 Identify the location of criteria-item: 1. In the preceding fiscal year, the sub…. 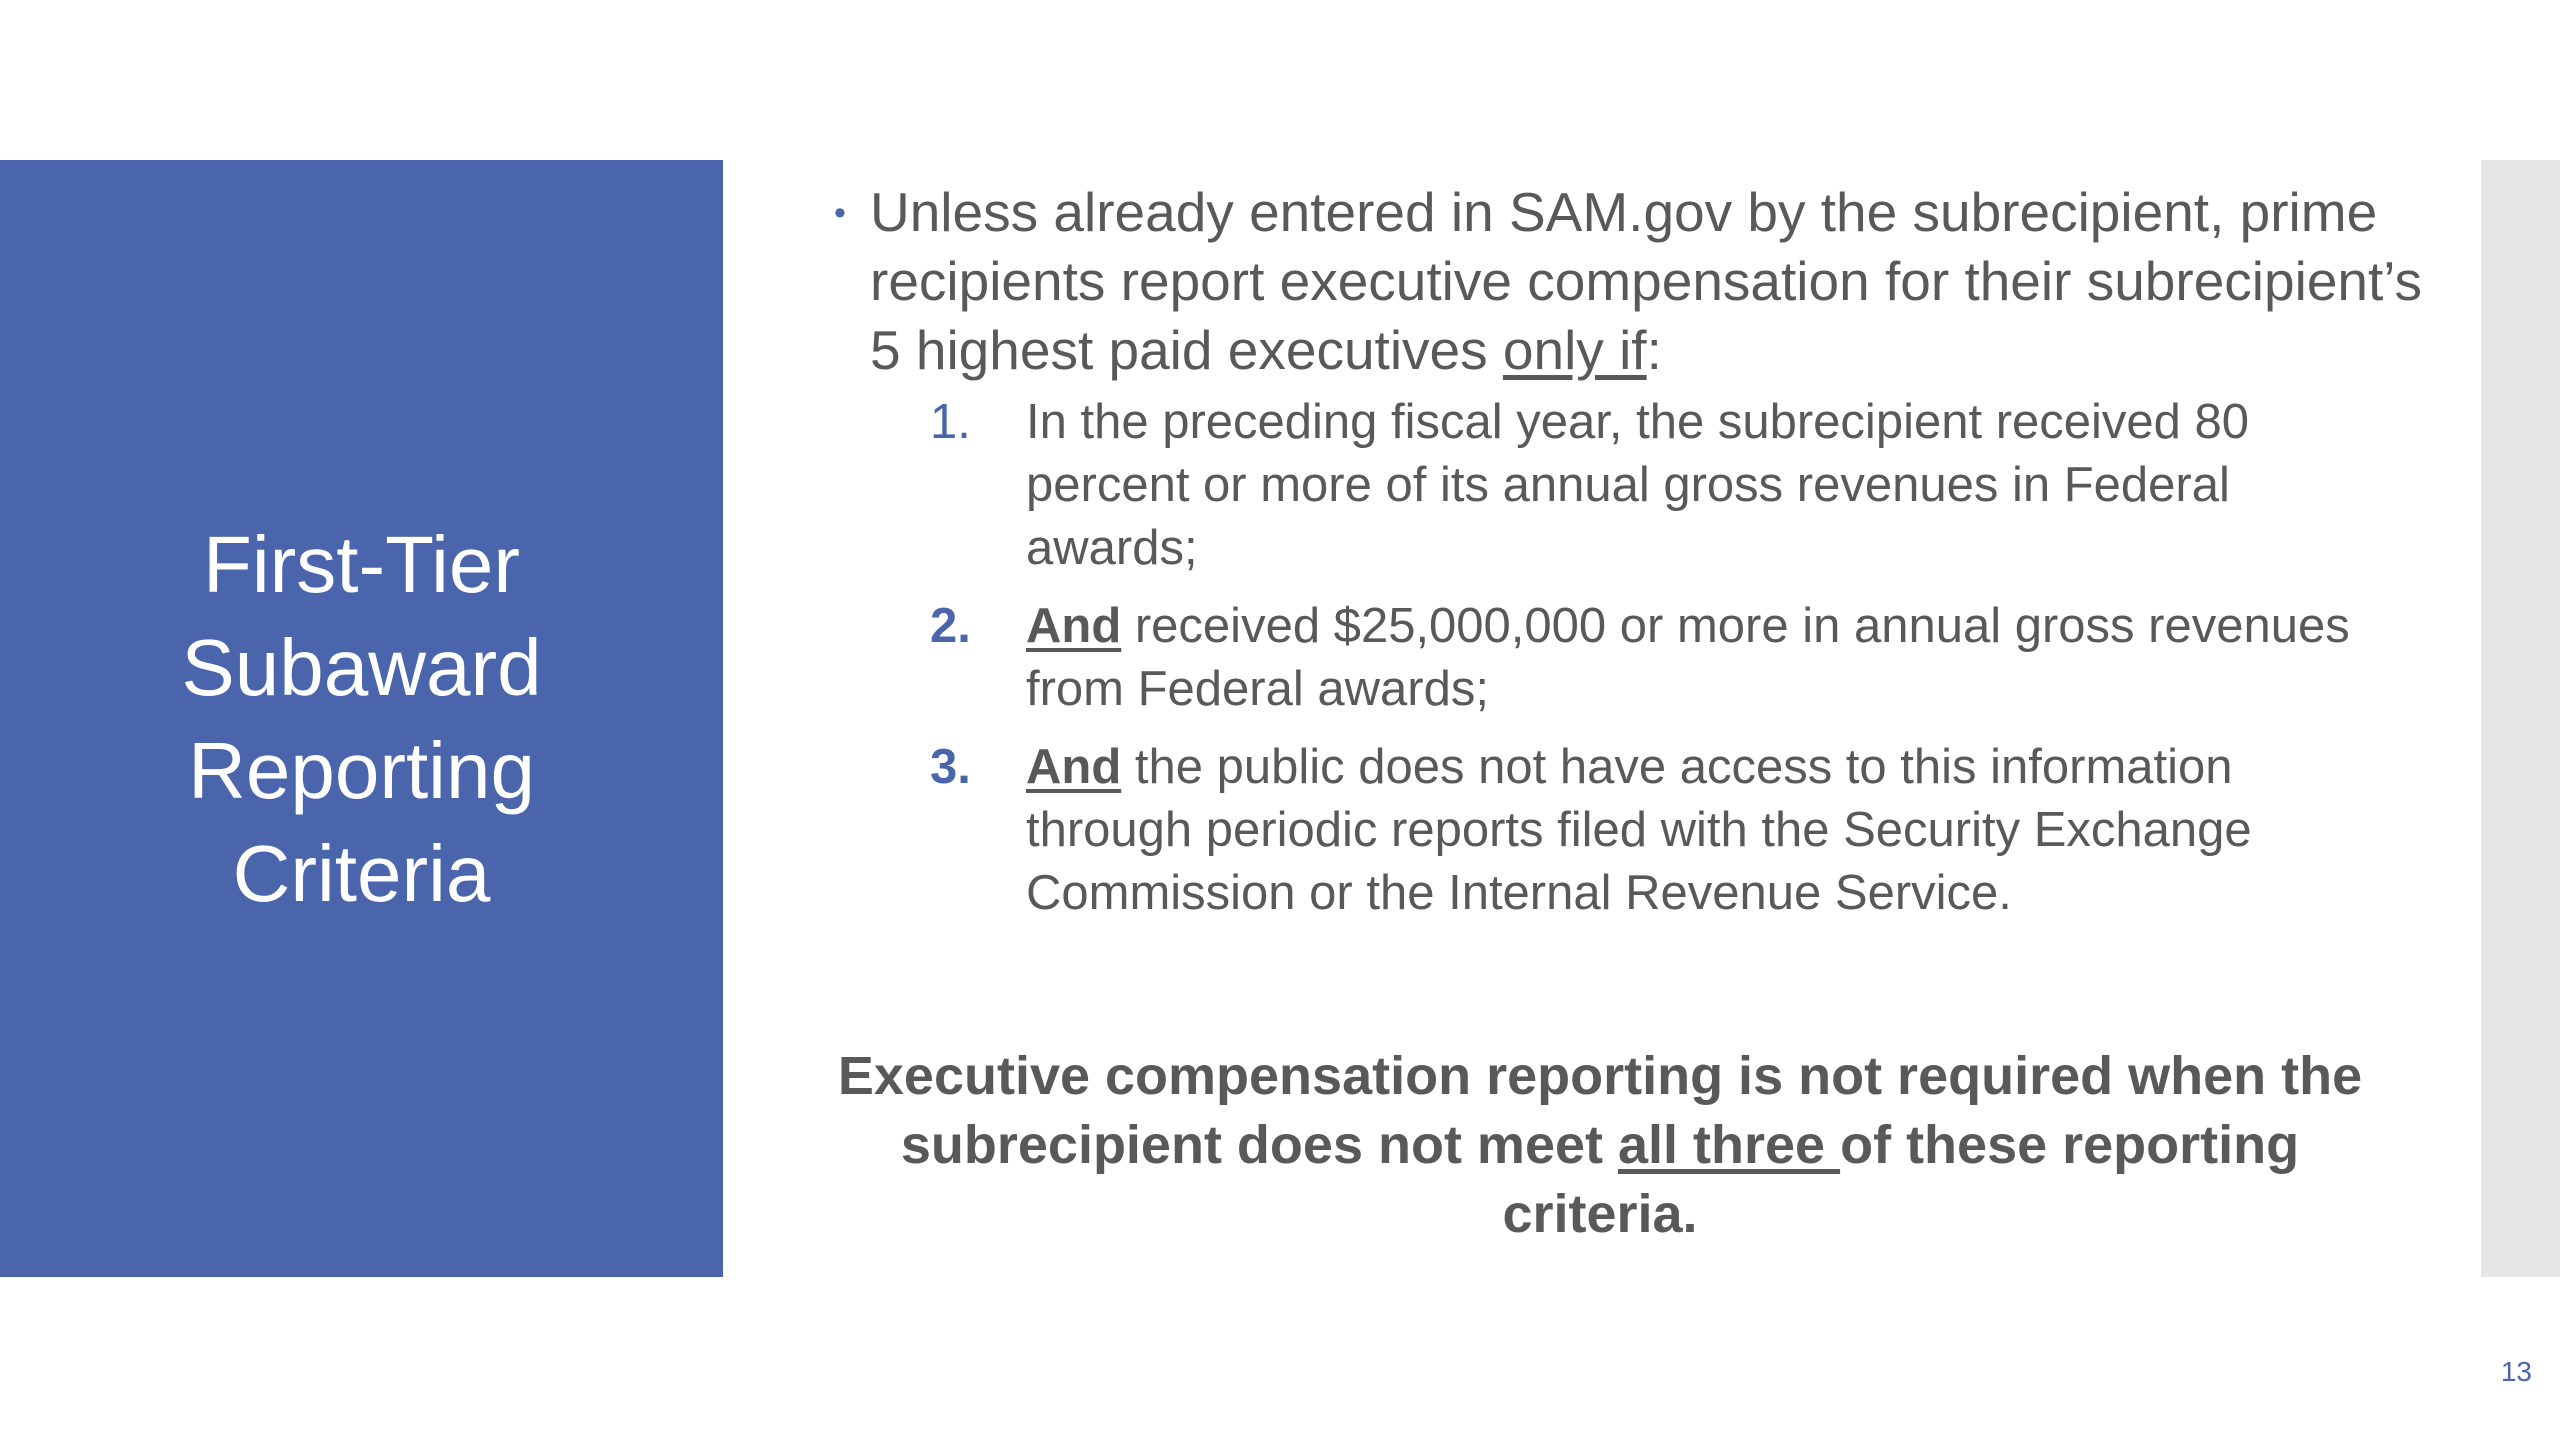
(1680, 485).